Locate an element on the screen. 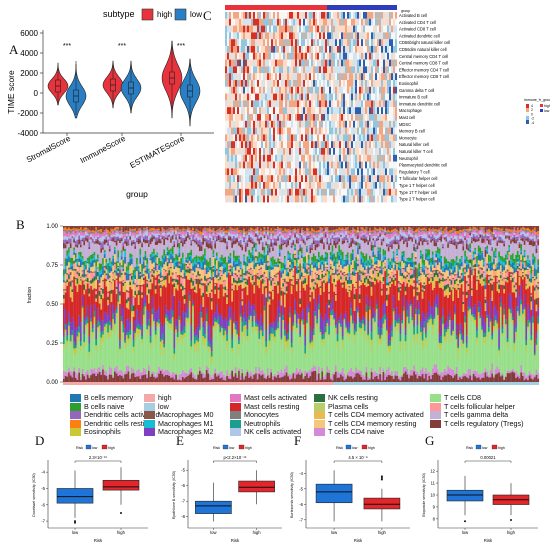  heatmap-group-low-bar is located at coordinates (362, 7).